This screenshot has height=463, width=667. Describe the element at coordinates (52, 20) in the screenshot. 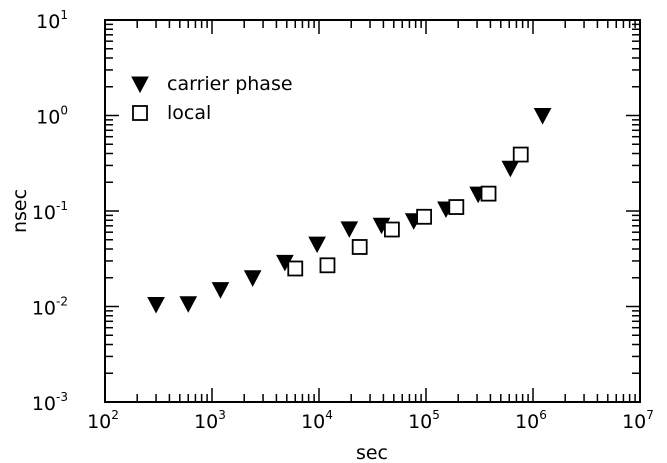

I see `y-tick-label: 10¹` at that location.